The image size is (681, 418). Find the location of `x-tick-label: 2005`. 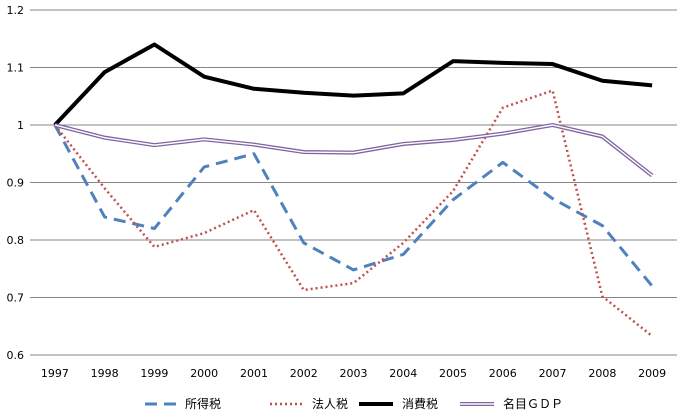

x-tick-label: 2005 is located at coordinates (453, 373).